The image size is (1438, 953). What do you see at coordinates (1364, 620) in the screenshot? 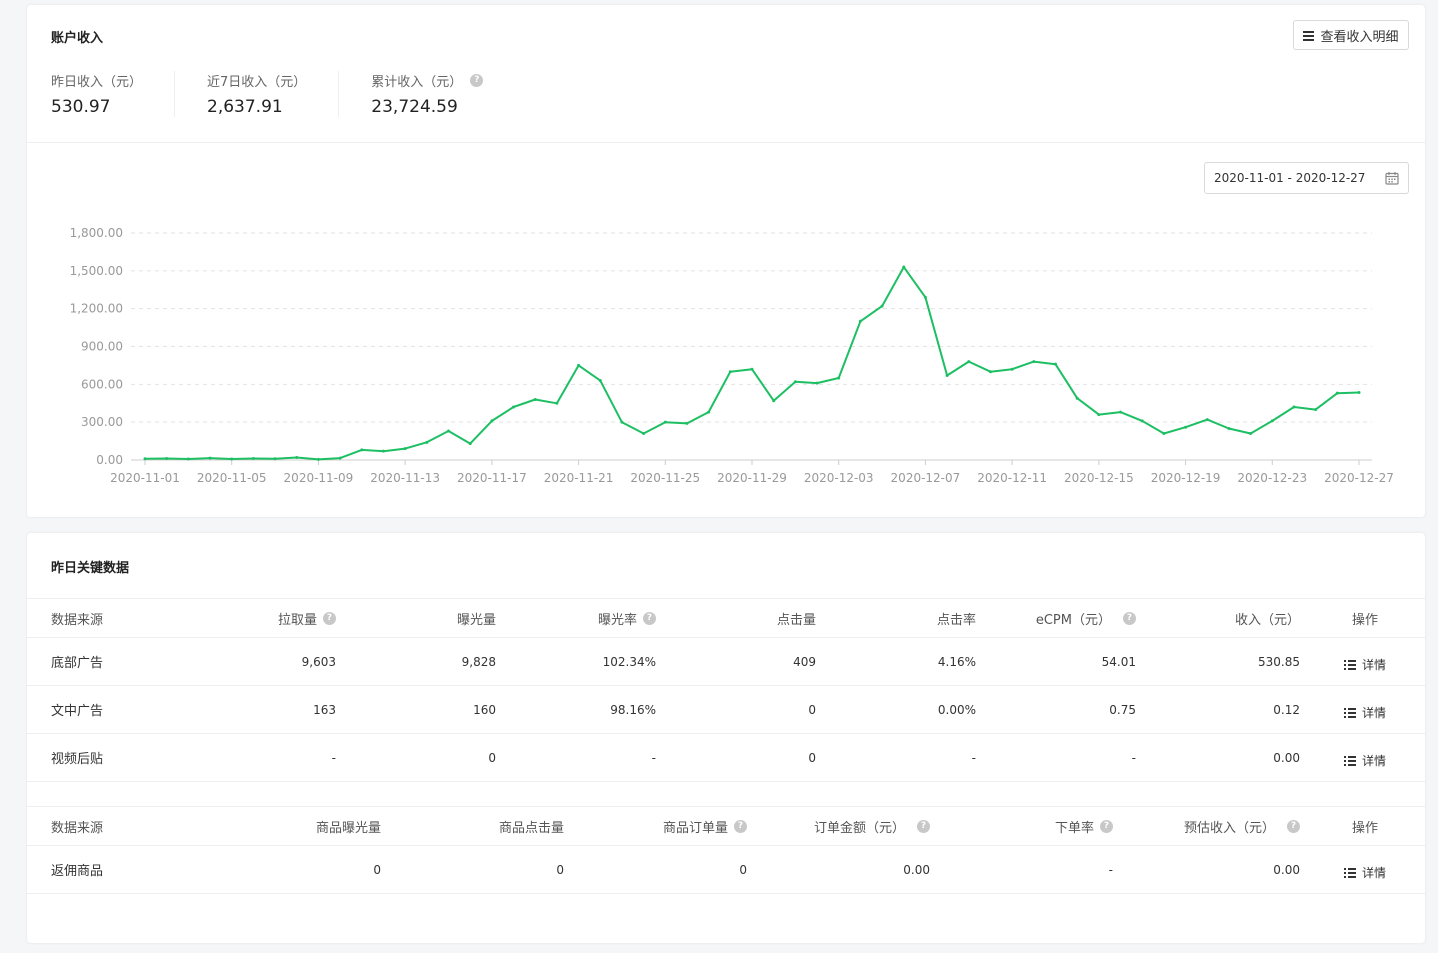
I see `col-action: 操作` at bounding box center [1364, 620].